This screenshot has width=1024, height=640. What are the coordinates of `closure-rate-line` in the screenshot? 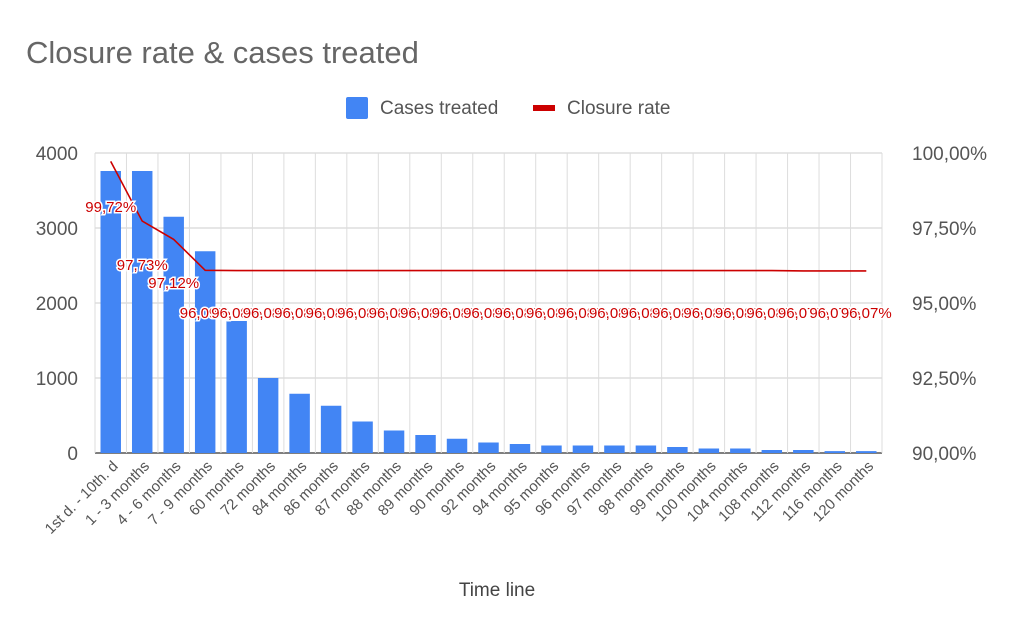 It's located at (488, 216).